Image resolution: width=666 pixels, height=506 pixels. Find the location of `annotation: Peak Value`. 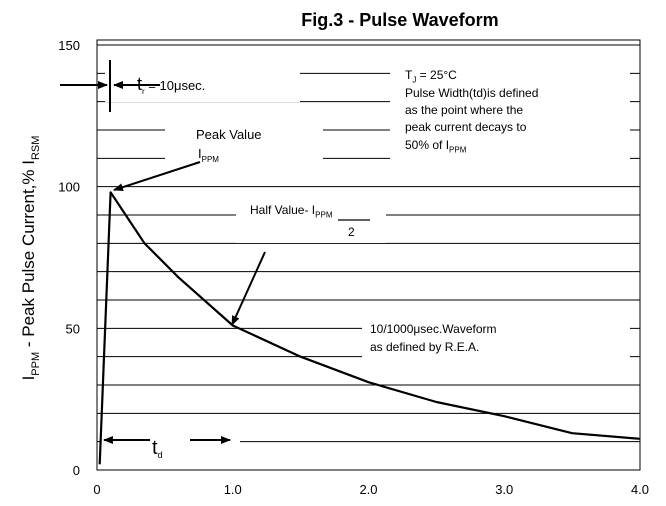

annotation: Peak Value is located at coordinates (229, 134).